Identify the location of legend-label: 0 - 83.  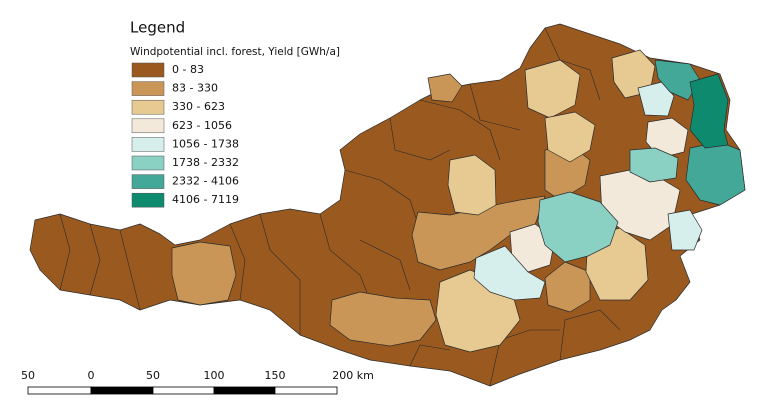
(188, 69).